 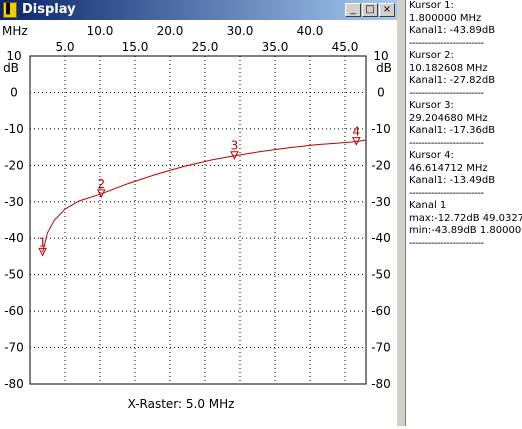 What do you see at coordinates (452, 30) in the screenshot?
I see `readout-line: Kanal1: -43.89dB` at bounding box center [452, 30].